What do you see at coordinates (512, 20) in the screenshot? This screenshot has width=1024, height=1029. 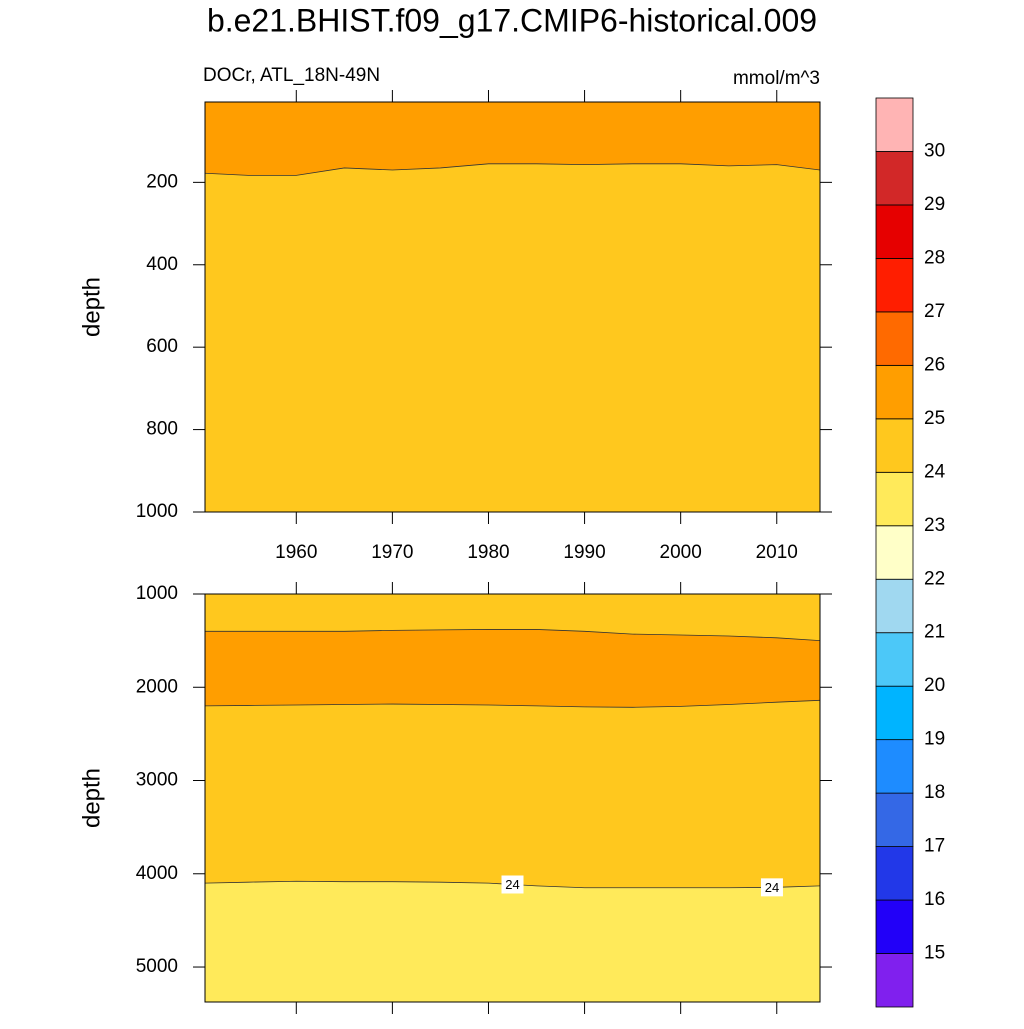 I see `chart-title: b.e21.BHIST.f09_g17.CMIP6-historical.009` at bounding box center [512, 20].